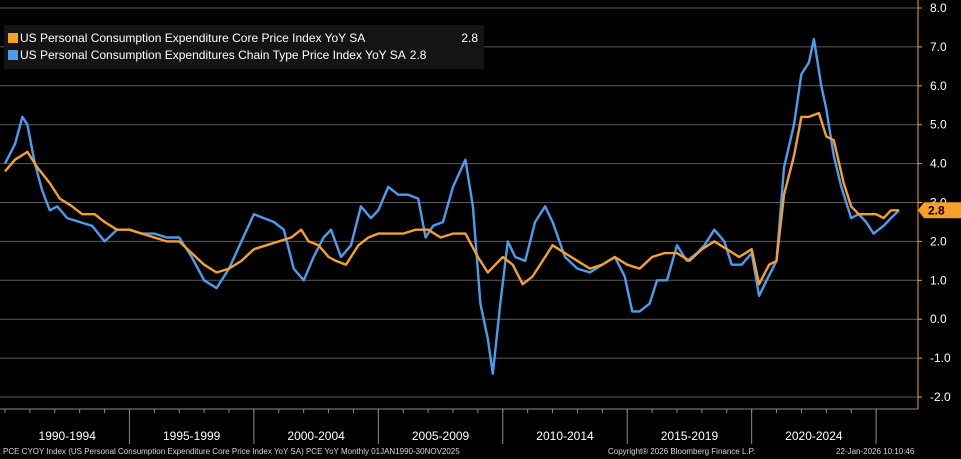 This screenshot has height=459, width=961. I want to click on legend-value-core: 2.8, so click(469, 38).